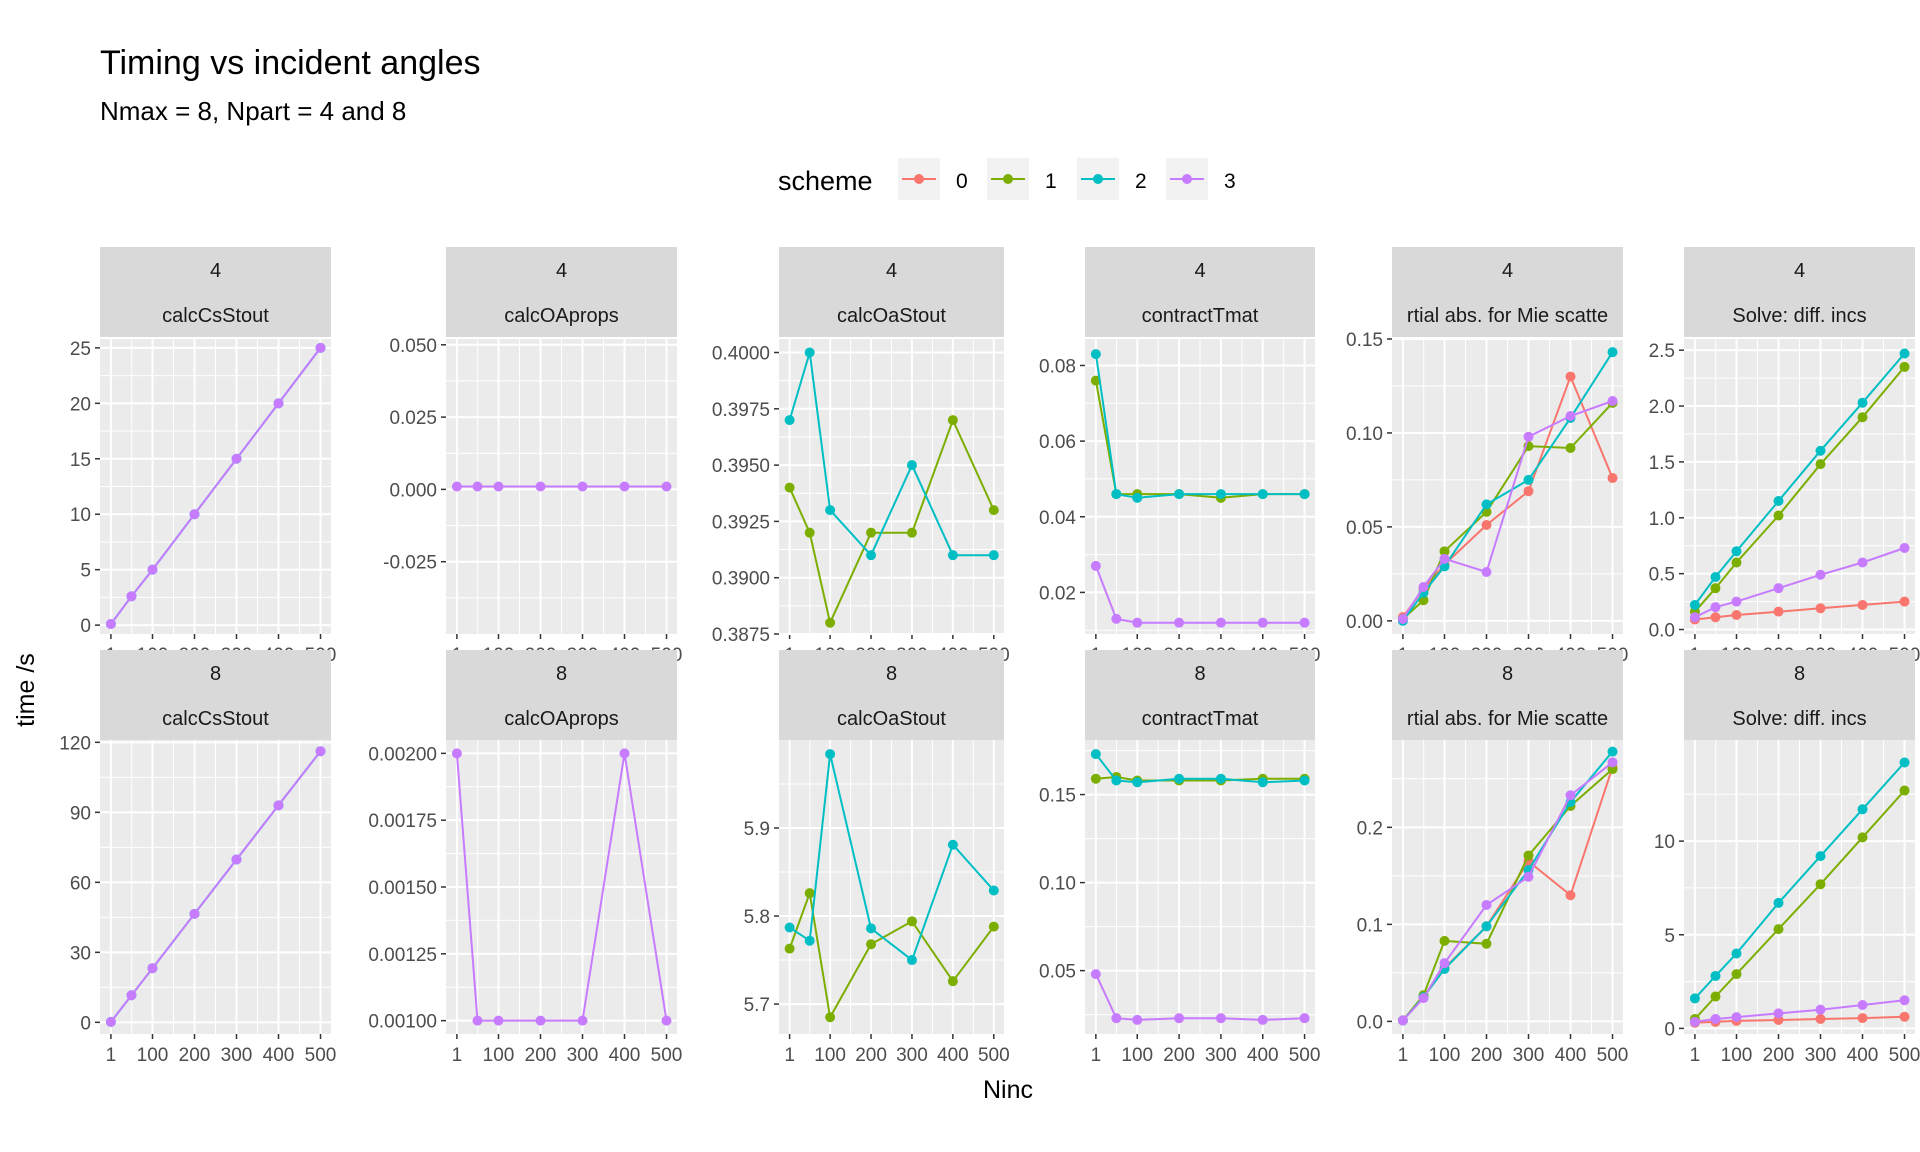 The image size is (1920, 1152). I want to click on strip-col-label: calcCsStout, so click(215, 316).